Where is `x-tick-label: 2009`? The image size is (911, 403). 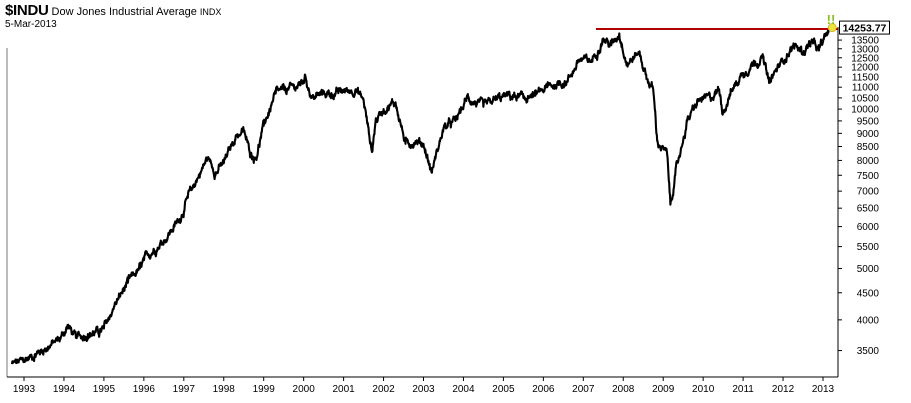 x-tick-label: 2009 is located at coordinates (663, 389).